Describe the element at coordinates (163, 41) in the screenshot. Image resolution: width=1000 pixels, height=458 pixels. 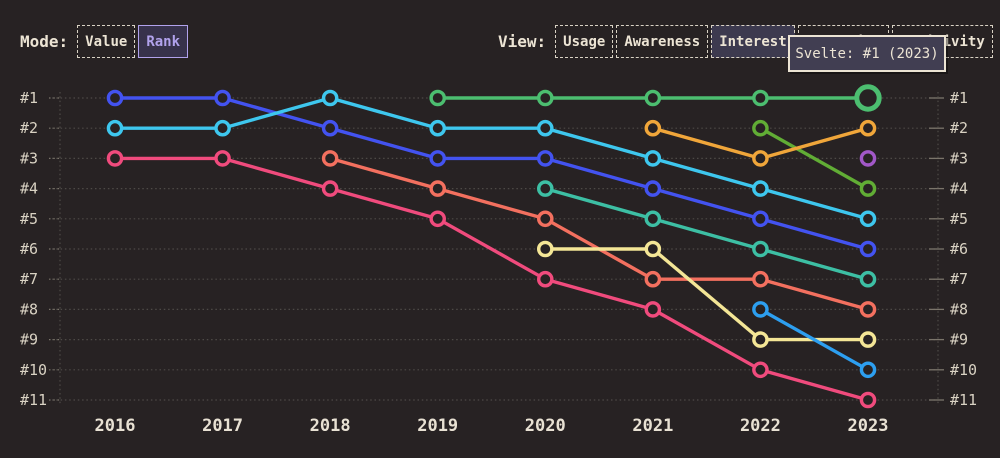
I see `mode-option-rank: Rank` at that location.